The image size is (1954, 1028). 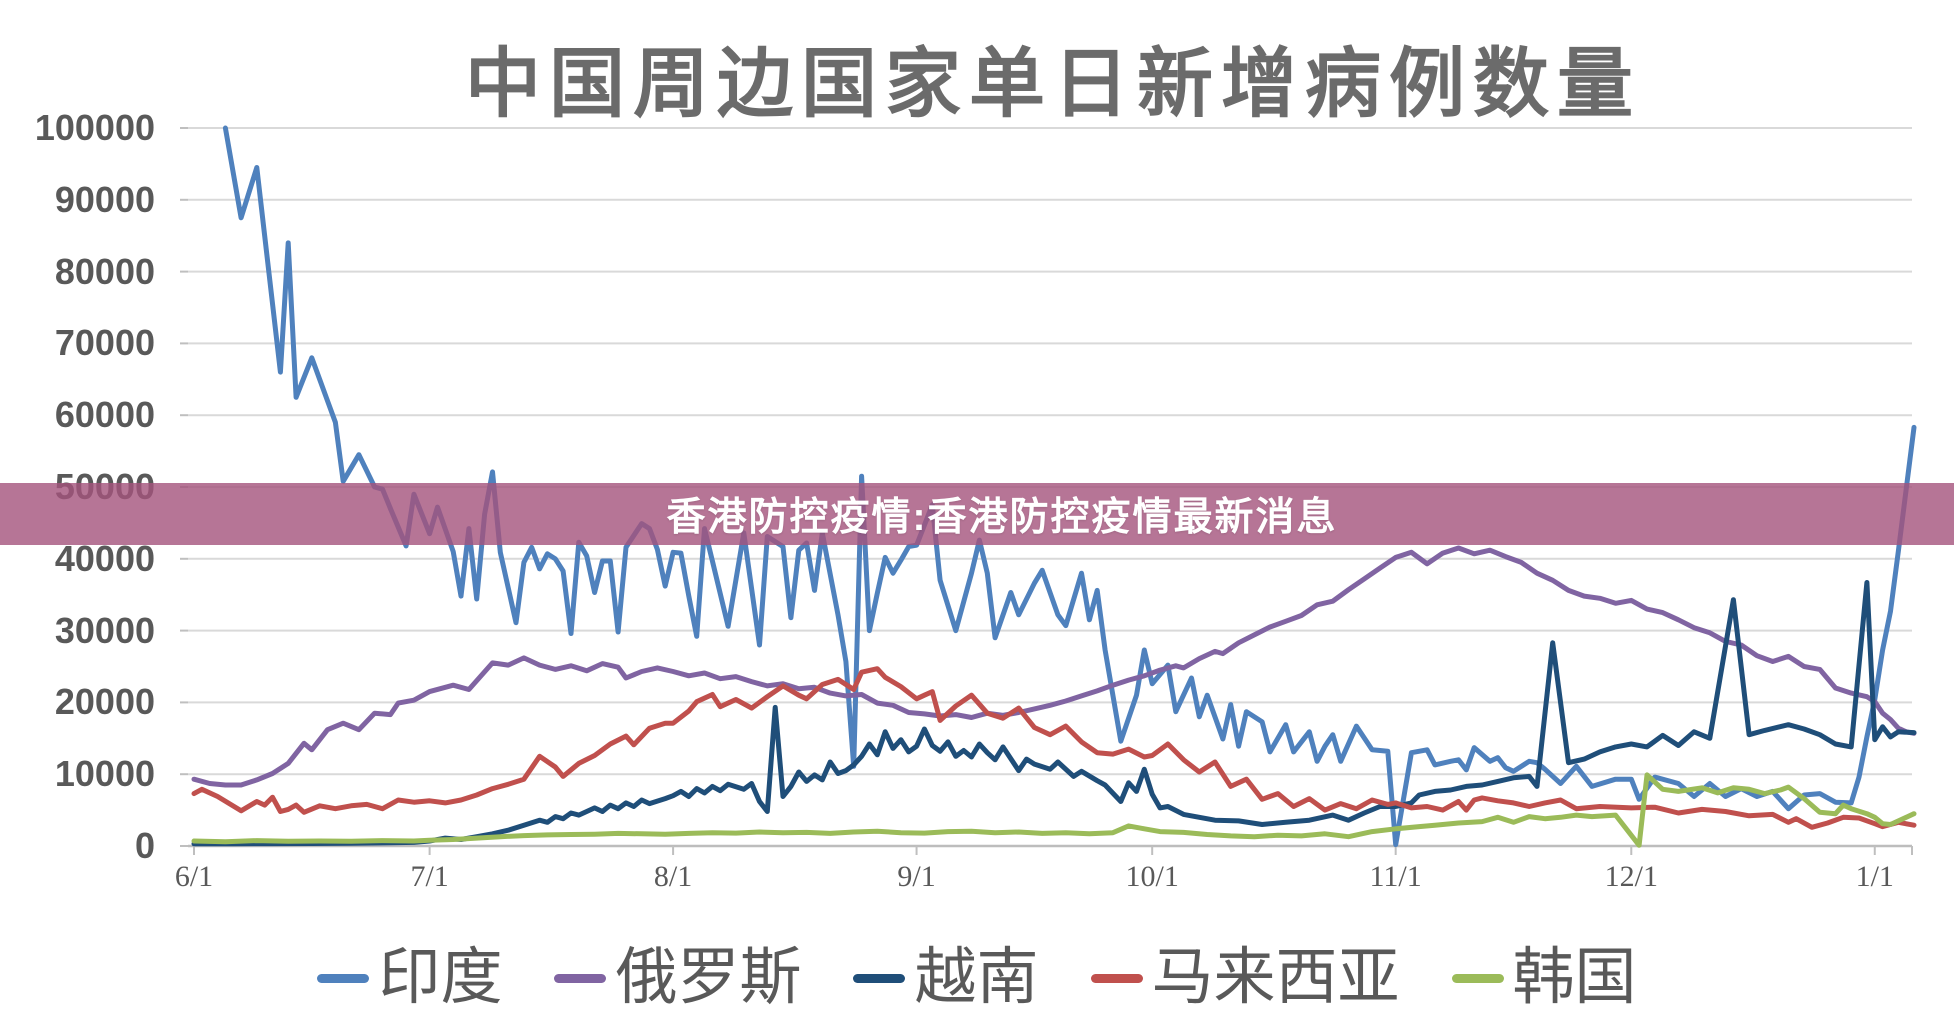 I want to click on series-line-malaysia, so click(x=1054, y=748).